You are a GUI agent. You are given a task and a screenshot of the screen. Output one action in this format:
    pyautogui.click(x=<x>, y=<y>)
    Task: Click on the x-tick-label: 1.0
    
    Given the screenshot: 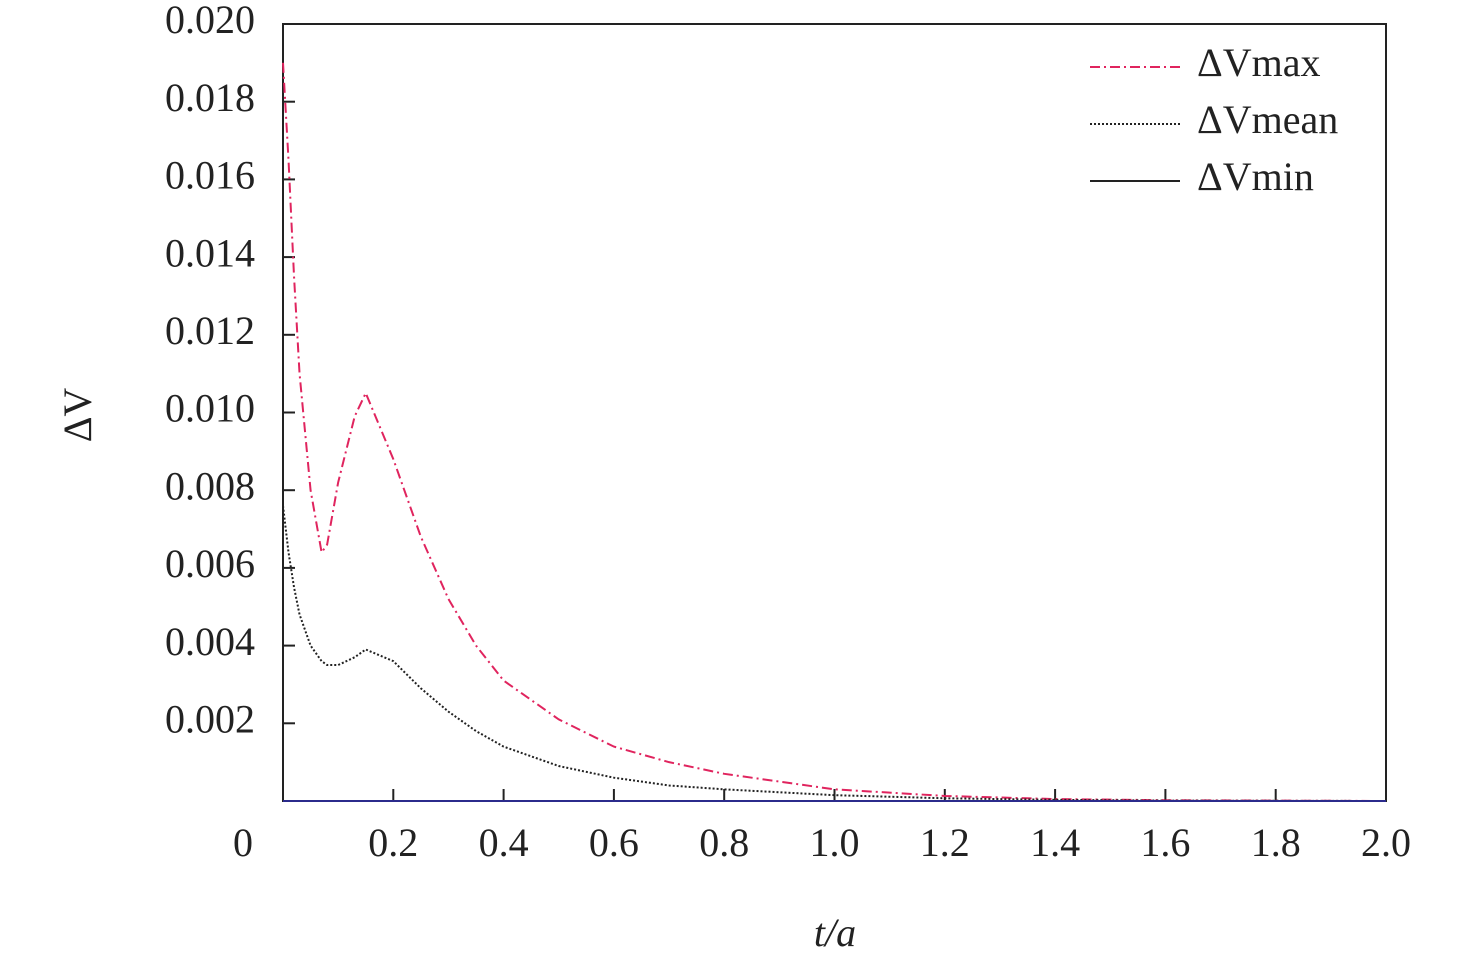 What is the action you would take?
    pyautogui.click(x=835, y=842)
    